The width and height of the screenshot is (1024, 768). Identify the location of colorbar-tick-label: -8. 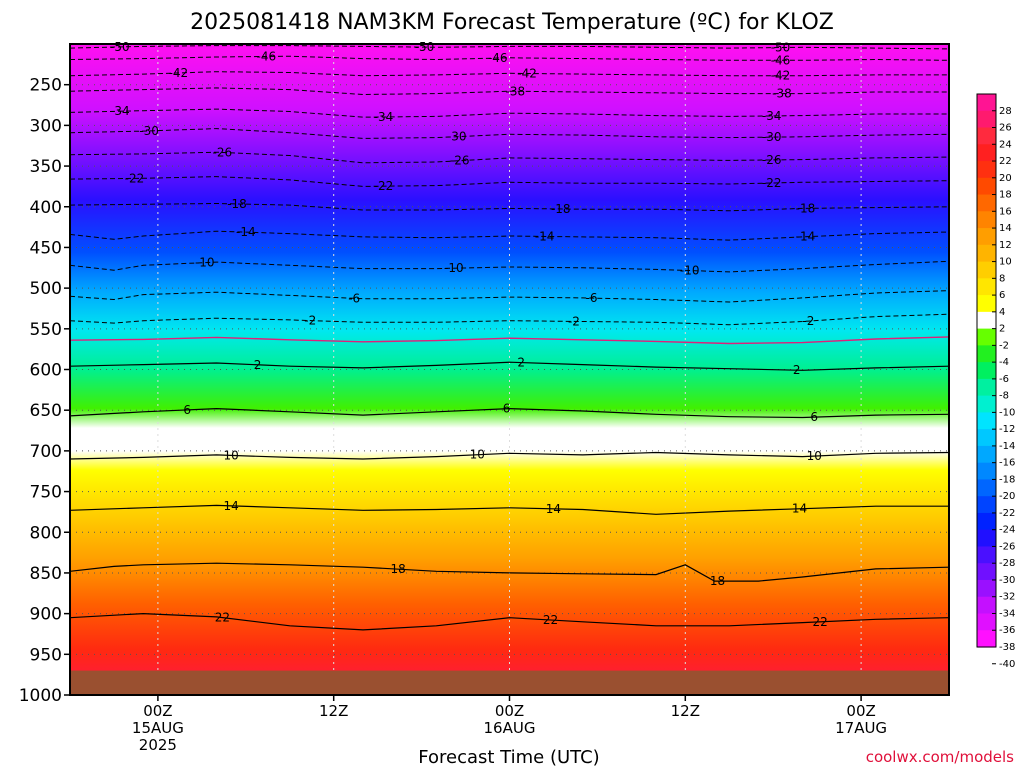
(1004, 396).